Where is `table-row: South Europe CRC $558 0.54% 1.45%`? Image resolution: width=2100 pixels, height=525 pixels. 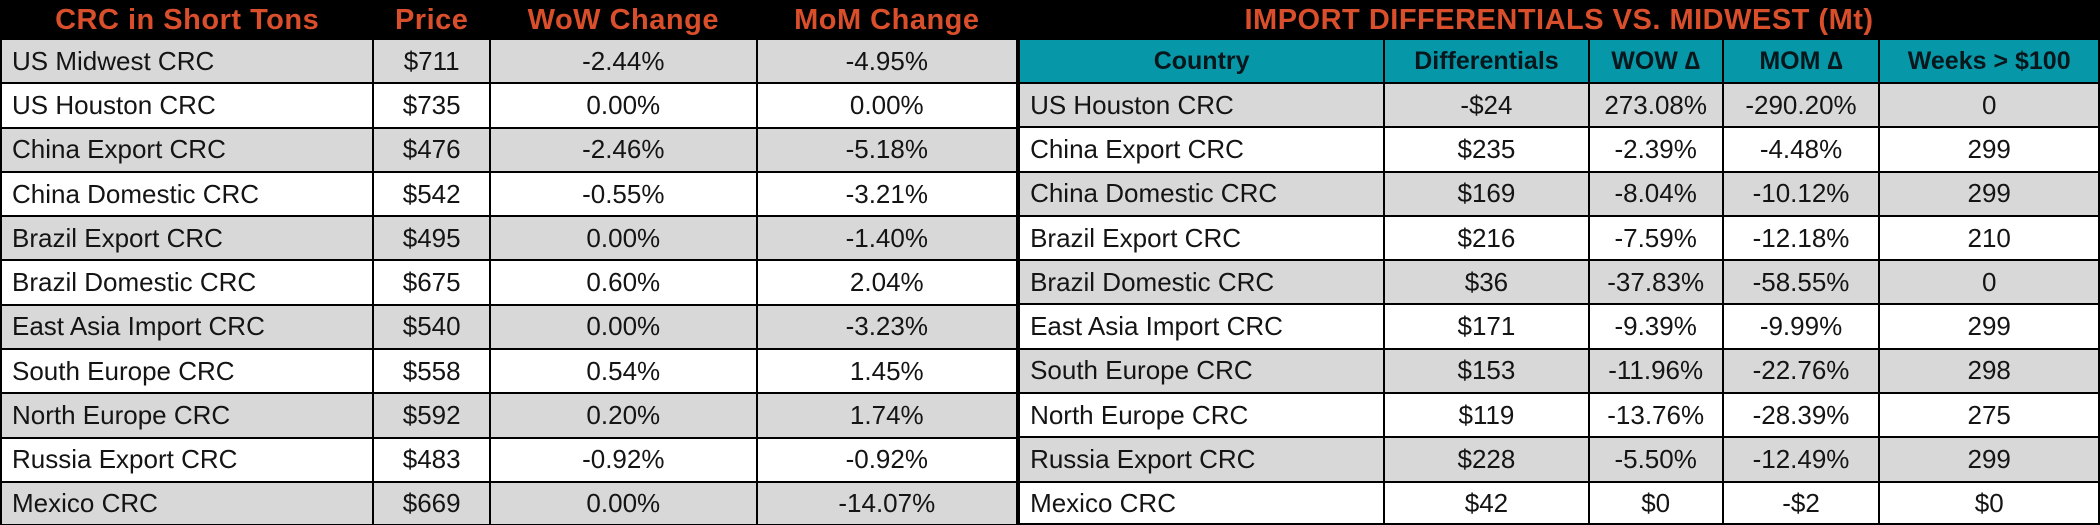 table-row: South Europe CRC $558 0.54% 1.45% is located at coordinates (509, 371).